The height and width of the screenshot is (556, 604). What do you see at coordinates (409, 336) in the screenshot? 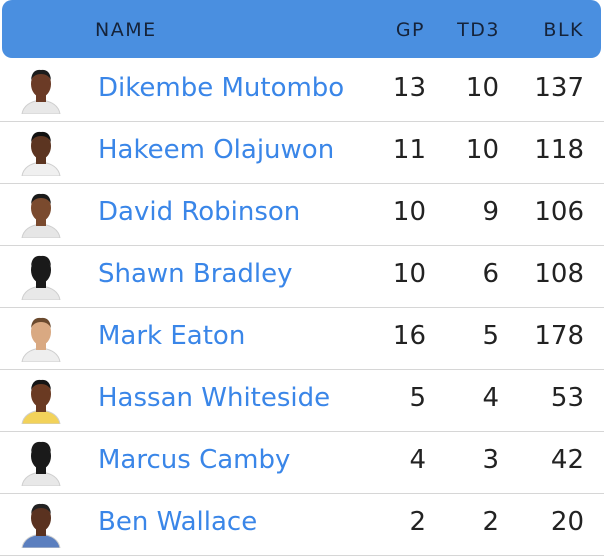
I see `games-played-value: 16` at bounding box center [409, 336].